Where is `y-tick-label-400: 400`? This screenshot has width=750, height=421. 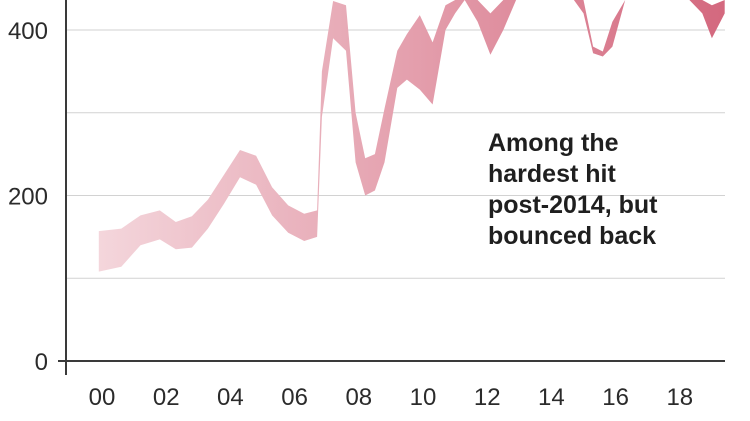 y-tick-label-400: 400 is located at coordinates (28, 31).